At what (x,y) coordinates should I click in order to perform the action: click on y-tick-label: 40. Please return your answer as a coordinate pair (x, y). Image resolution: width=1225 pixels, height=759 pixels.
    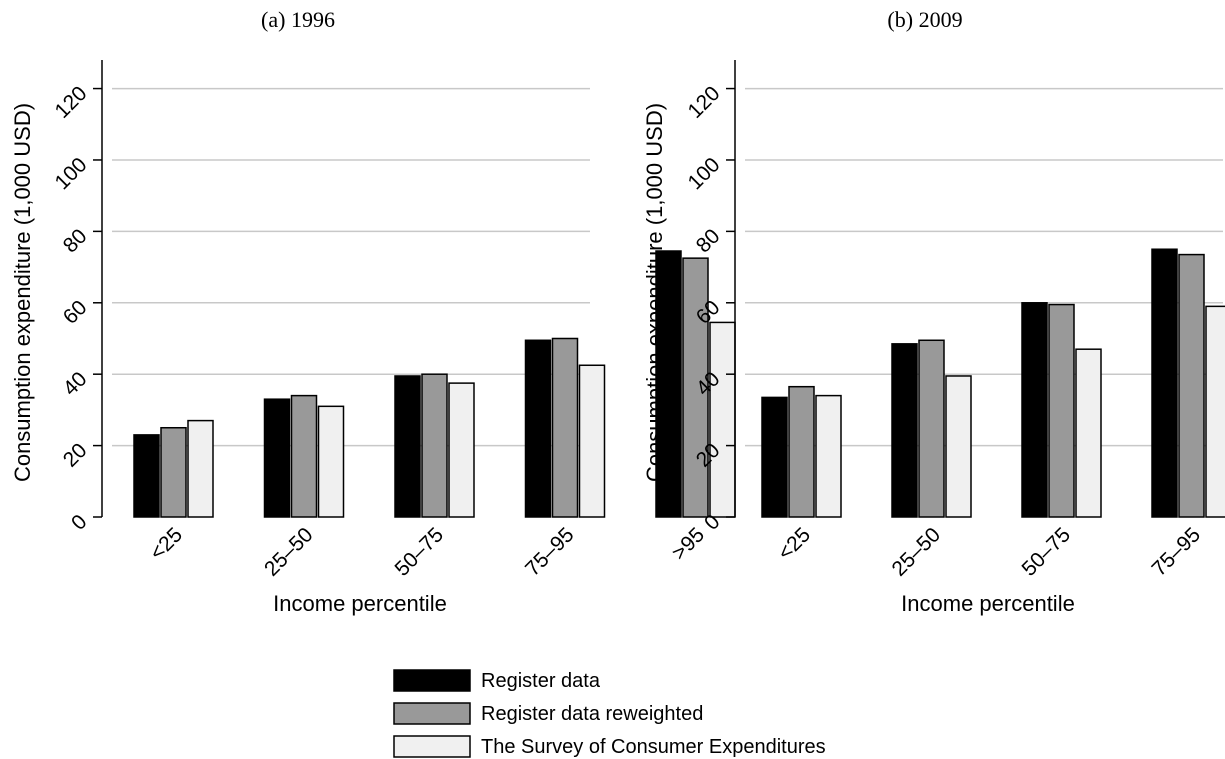
    Looking at the image, I should click on (75, 383).